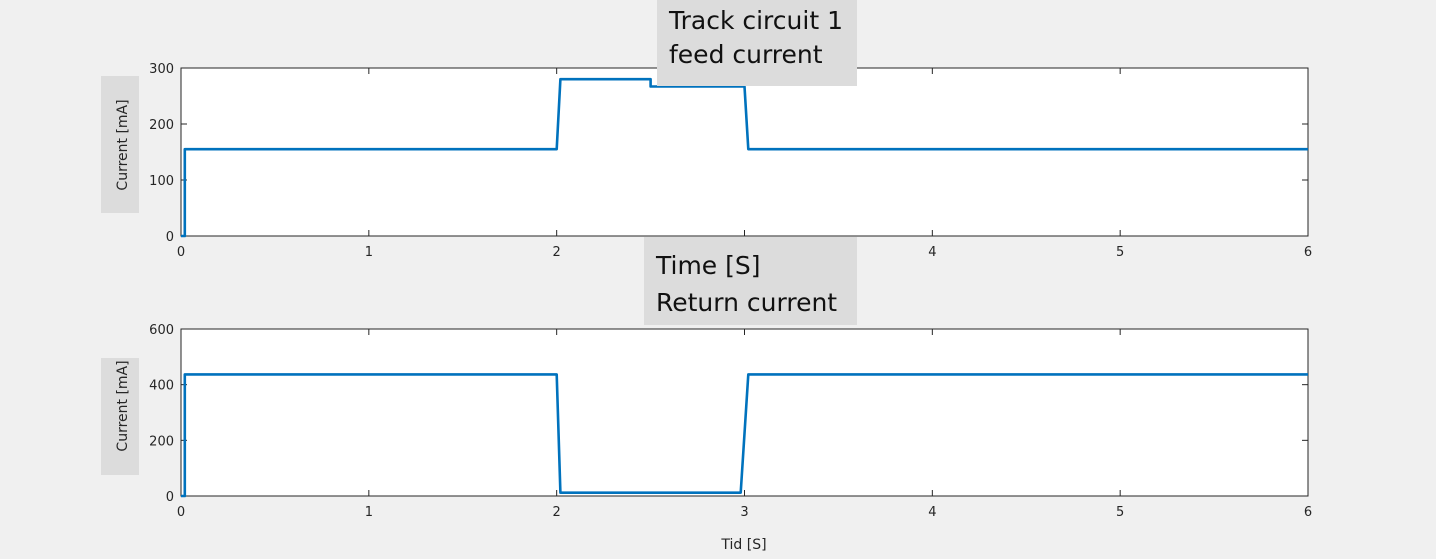 The width and height of the screenshot is (1436, 559). Describe the element at coordinates (123, 144) in the screenshot. I see `y-axis-label-top: Current [mA]` at that location.